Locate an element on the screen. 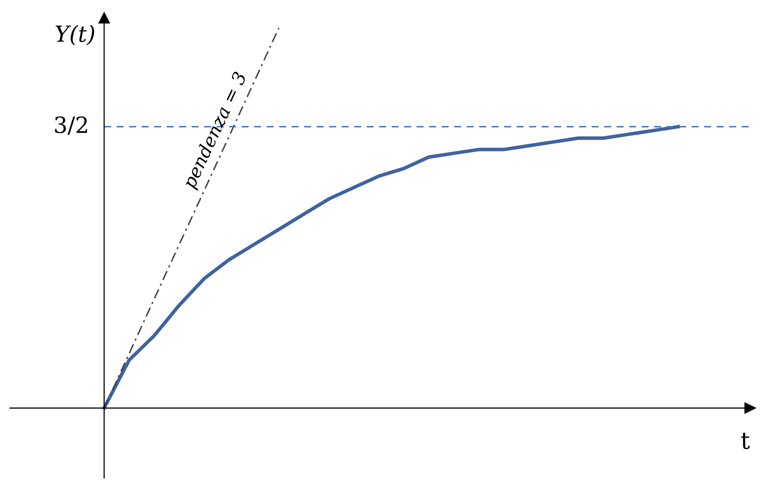  y-axis-title: Y(t) is located at coordinates (75, 35).